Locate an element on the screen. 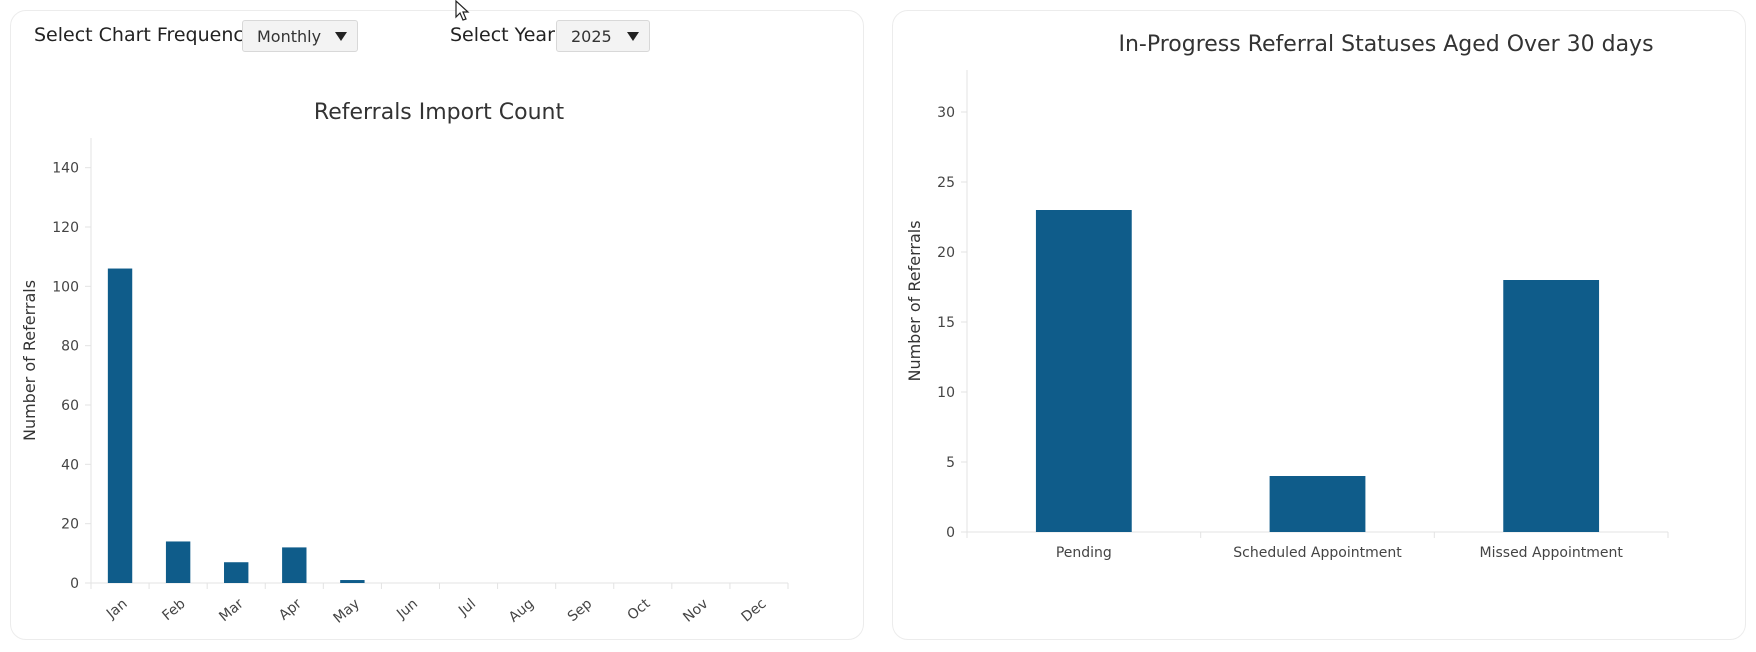 The height and width of the screenshot is (652, 1756). year-select-value: 2025 is located at coordinates (591, 36).